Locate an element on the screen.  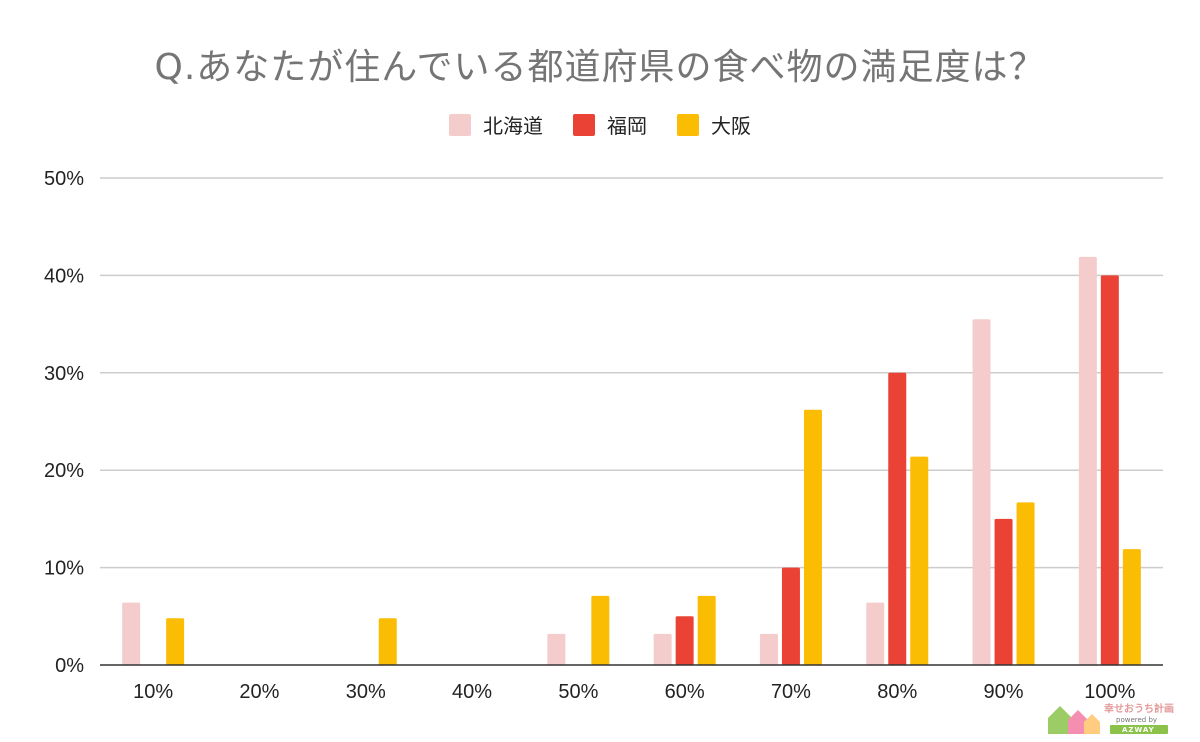
y-tick-label: 0% is located at coordinates (69, 666).